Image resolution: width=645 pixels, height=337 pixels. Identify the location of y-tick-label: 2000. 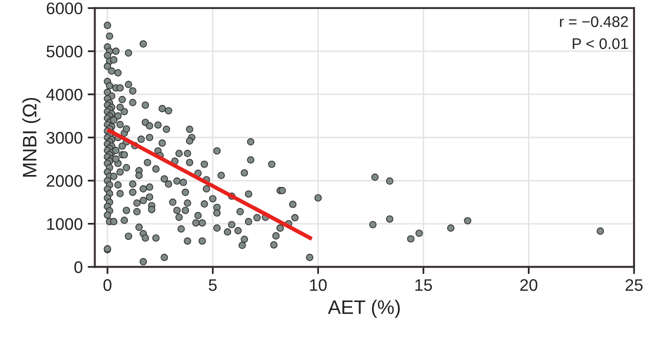
(64, 181).